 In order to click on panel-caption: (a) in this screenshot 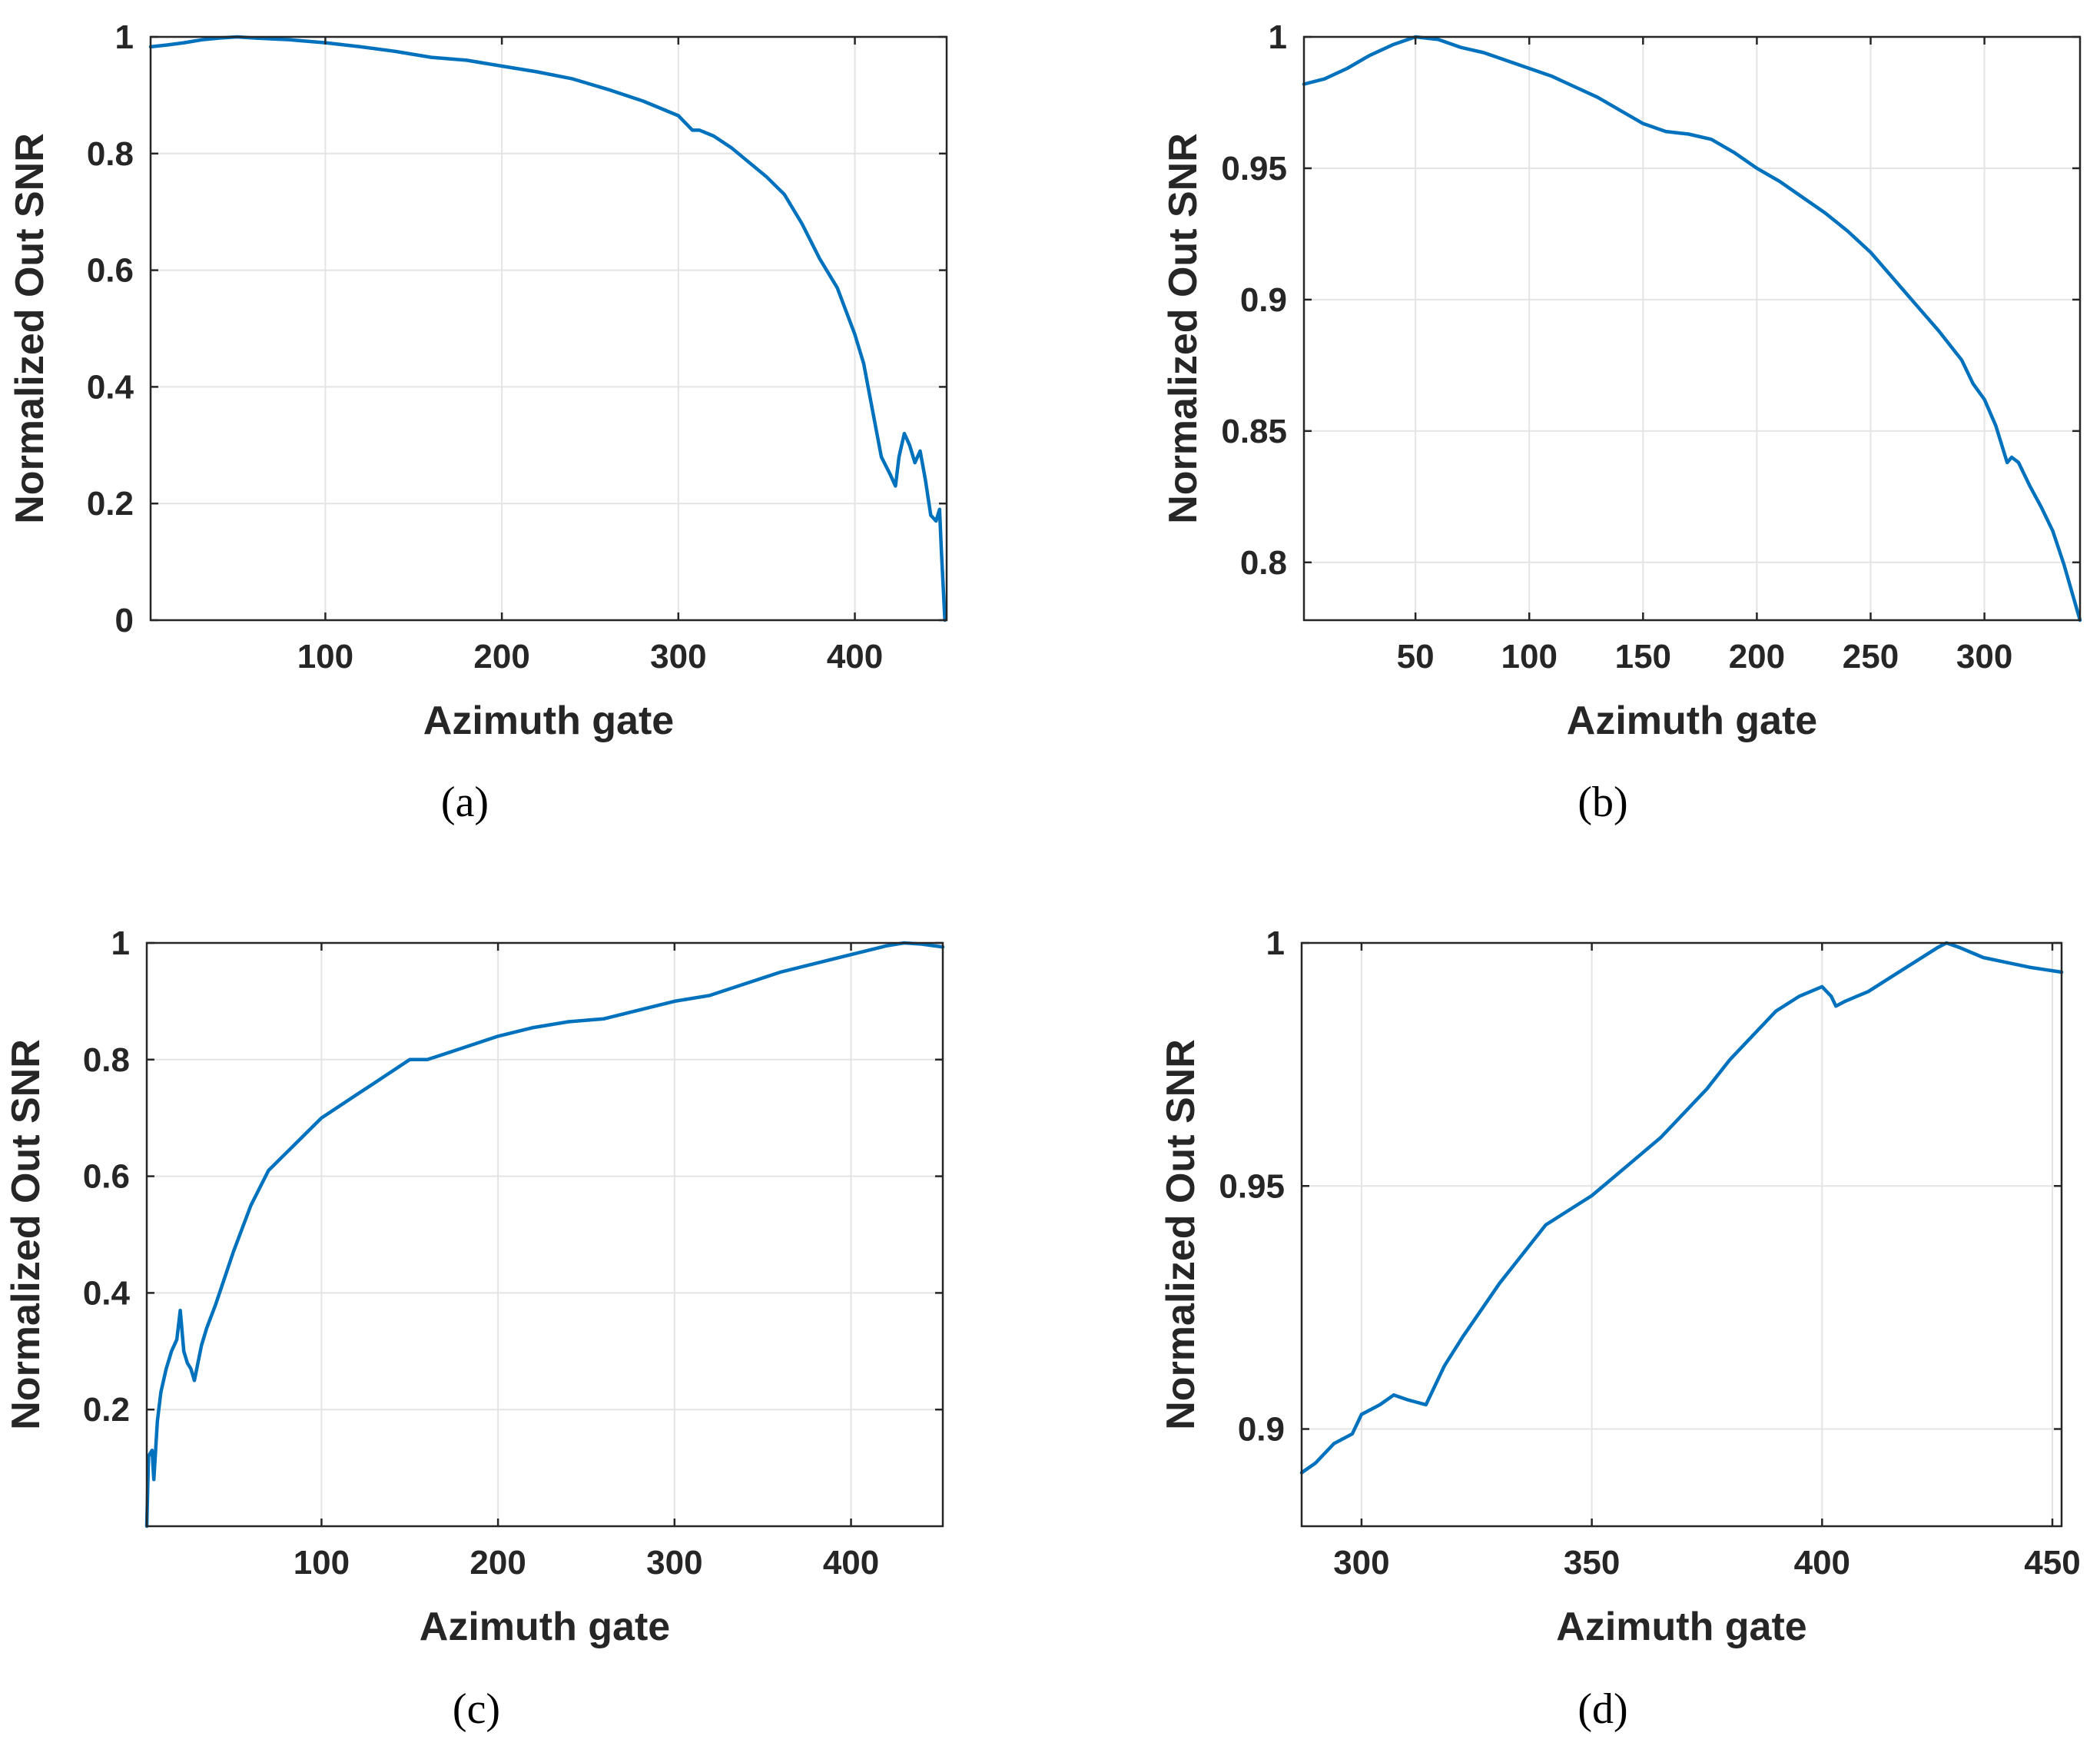, I will do `click(465, 802)`.